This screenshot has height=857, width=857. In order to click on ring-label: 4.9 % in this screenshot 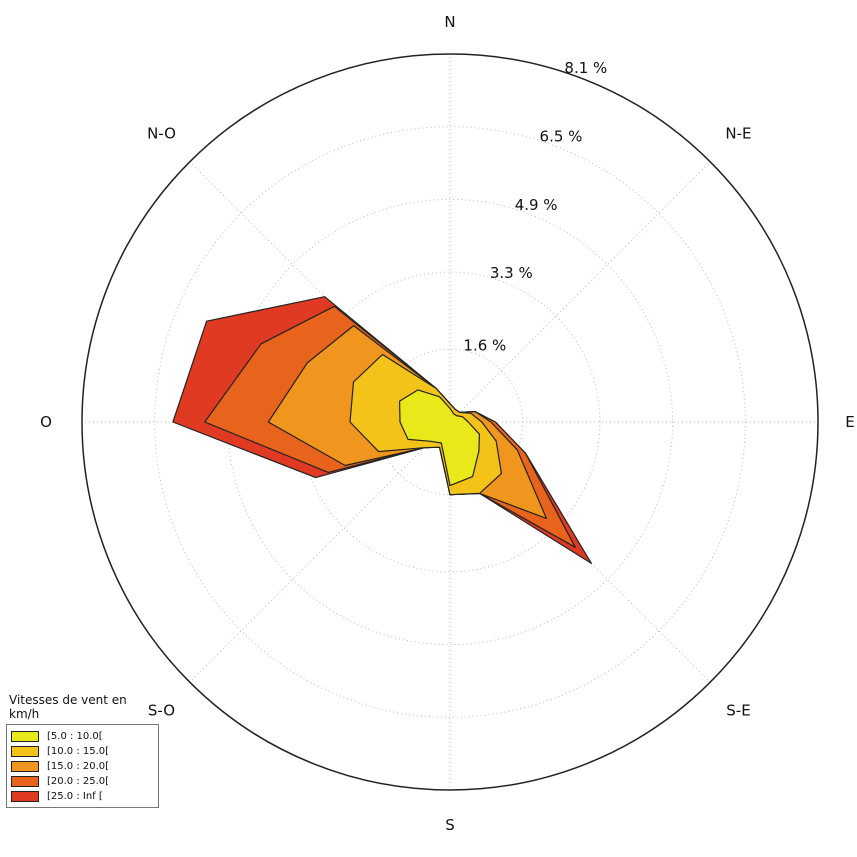, I will do `click(536, 205)`.